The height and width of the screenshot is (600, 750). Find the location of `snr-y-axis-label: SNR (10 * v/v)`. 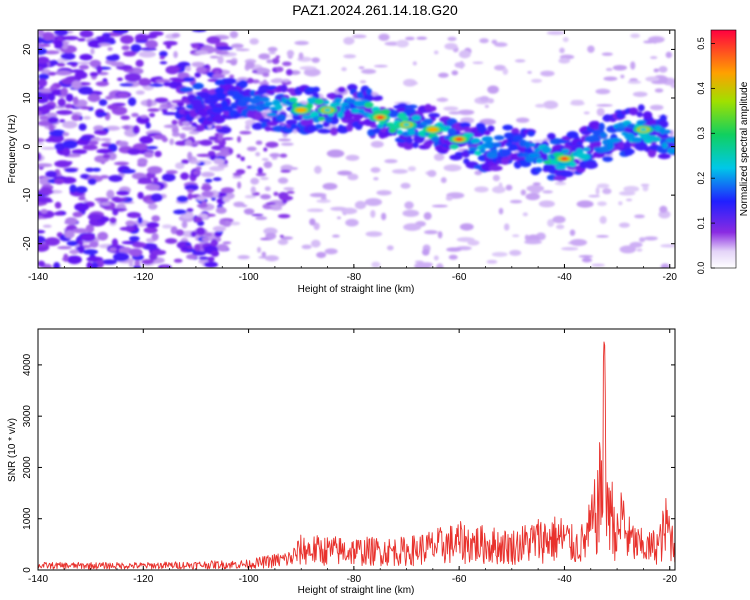

snr-y-axis-label: SNR (10 * v/v) is located at coordinates (12, 450).